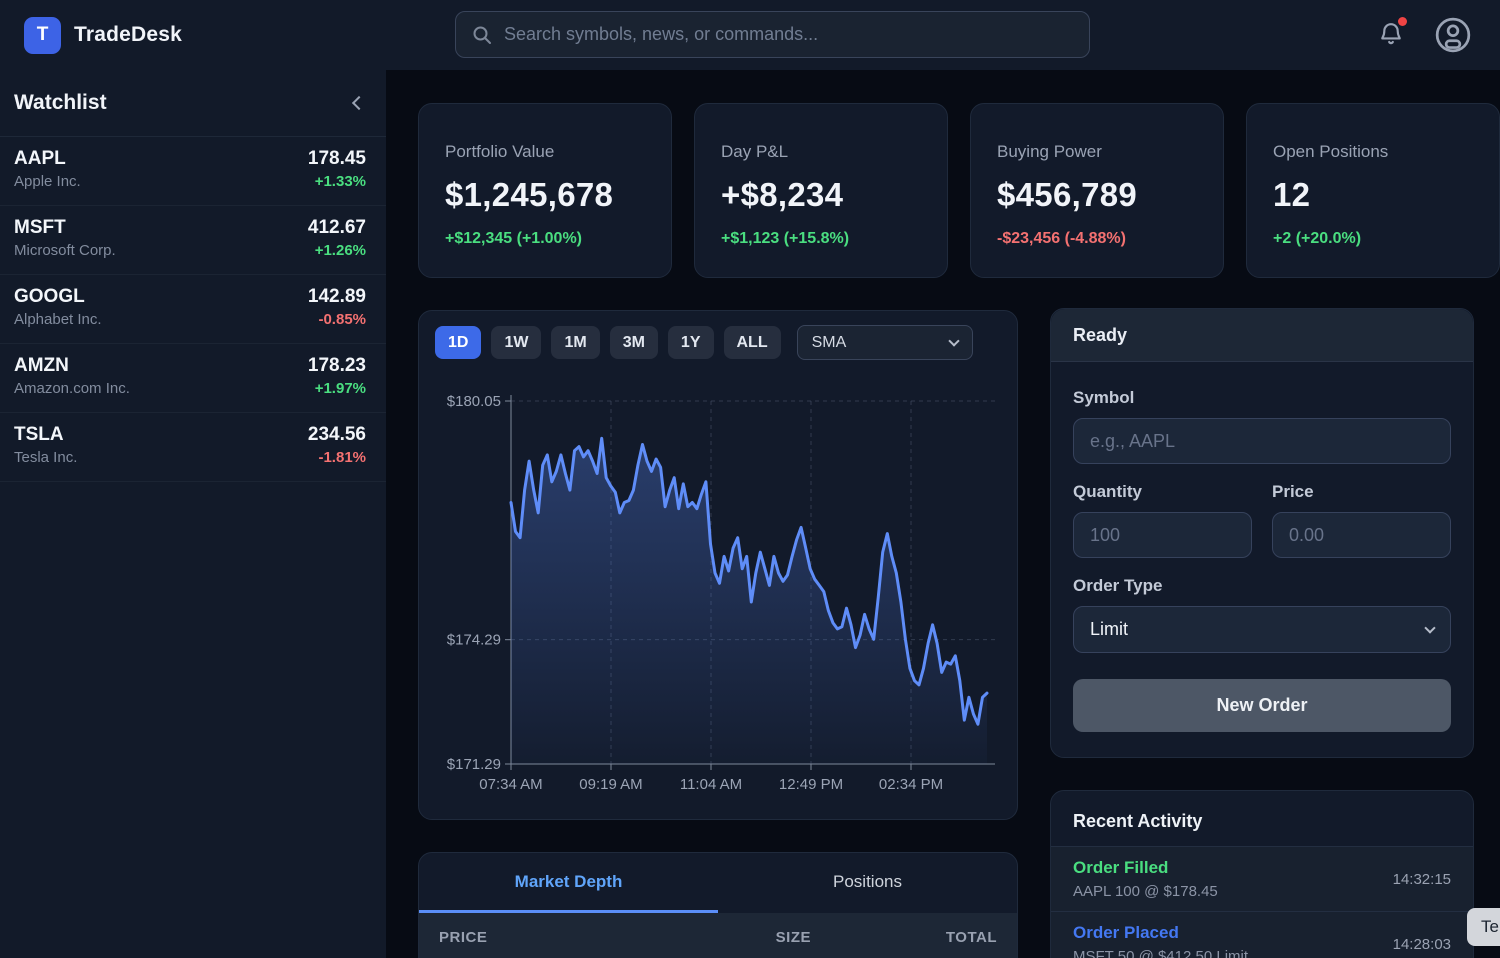  What do you see at coordinates (463, 937) in the screenshot?
I see `column-header-price: PRICE` at bounding box center [463, 937].